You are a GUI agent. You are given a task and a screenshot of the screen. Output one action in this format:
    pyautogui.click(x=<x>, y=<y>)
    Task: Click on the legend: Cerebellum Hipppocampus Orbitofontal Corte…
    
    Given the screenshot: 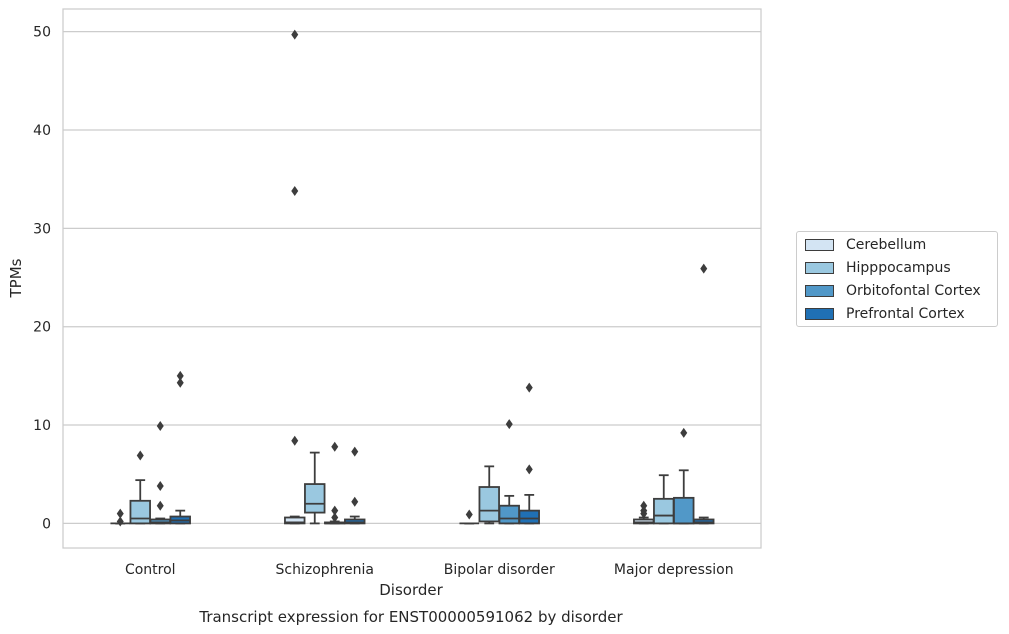 What is the action you would take?
    pyautogui.click(x=897, y=279)
    